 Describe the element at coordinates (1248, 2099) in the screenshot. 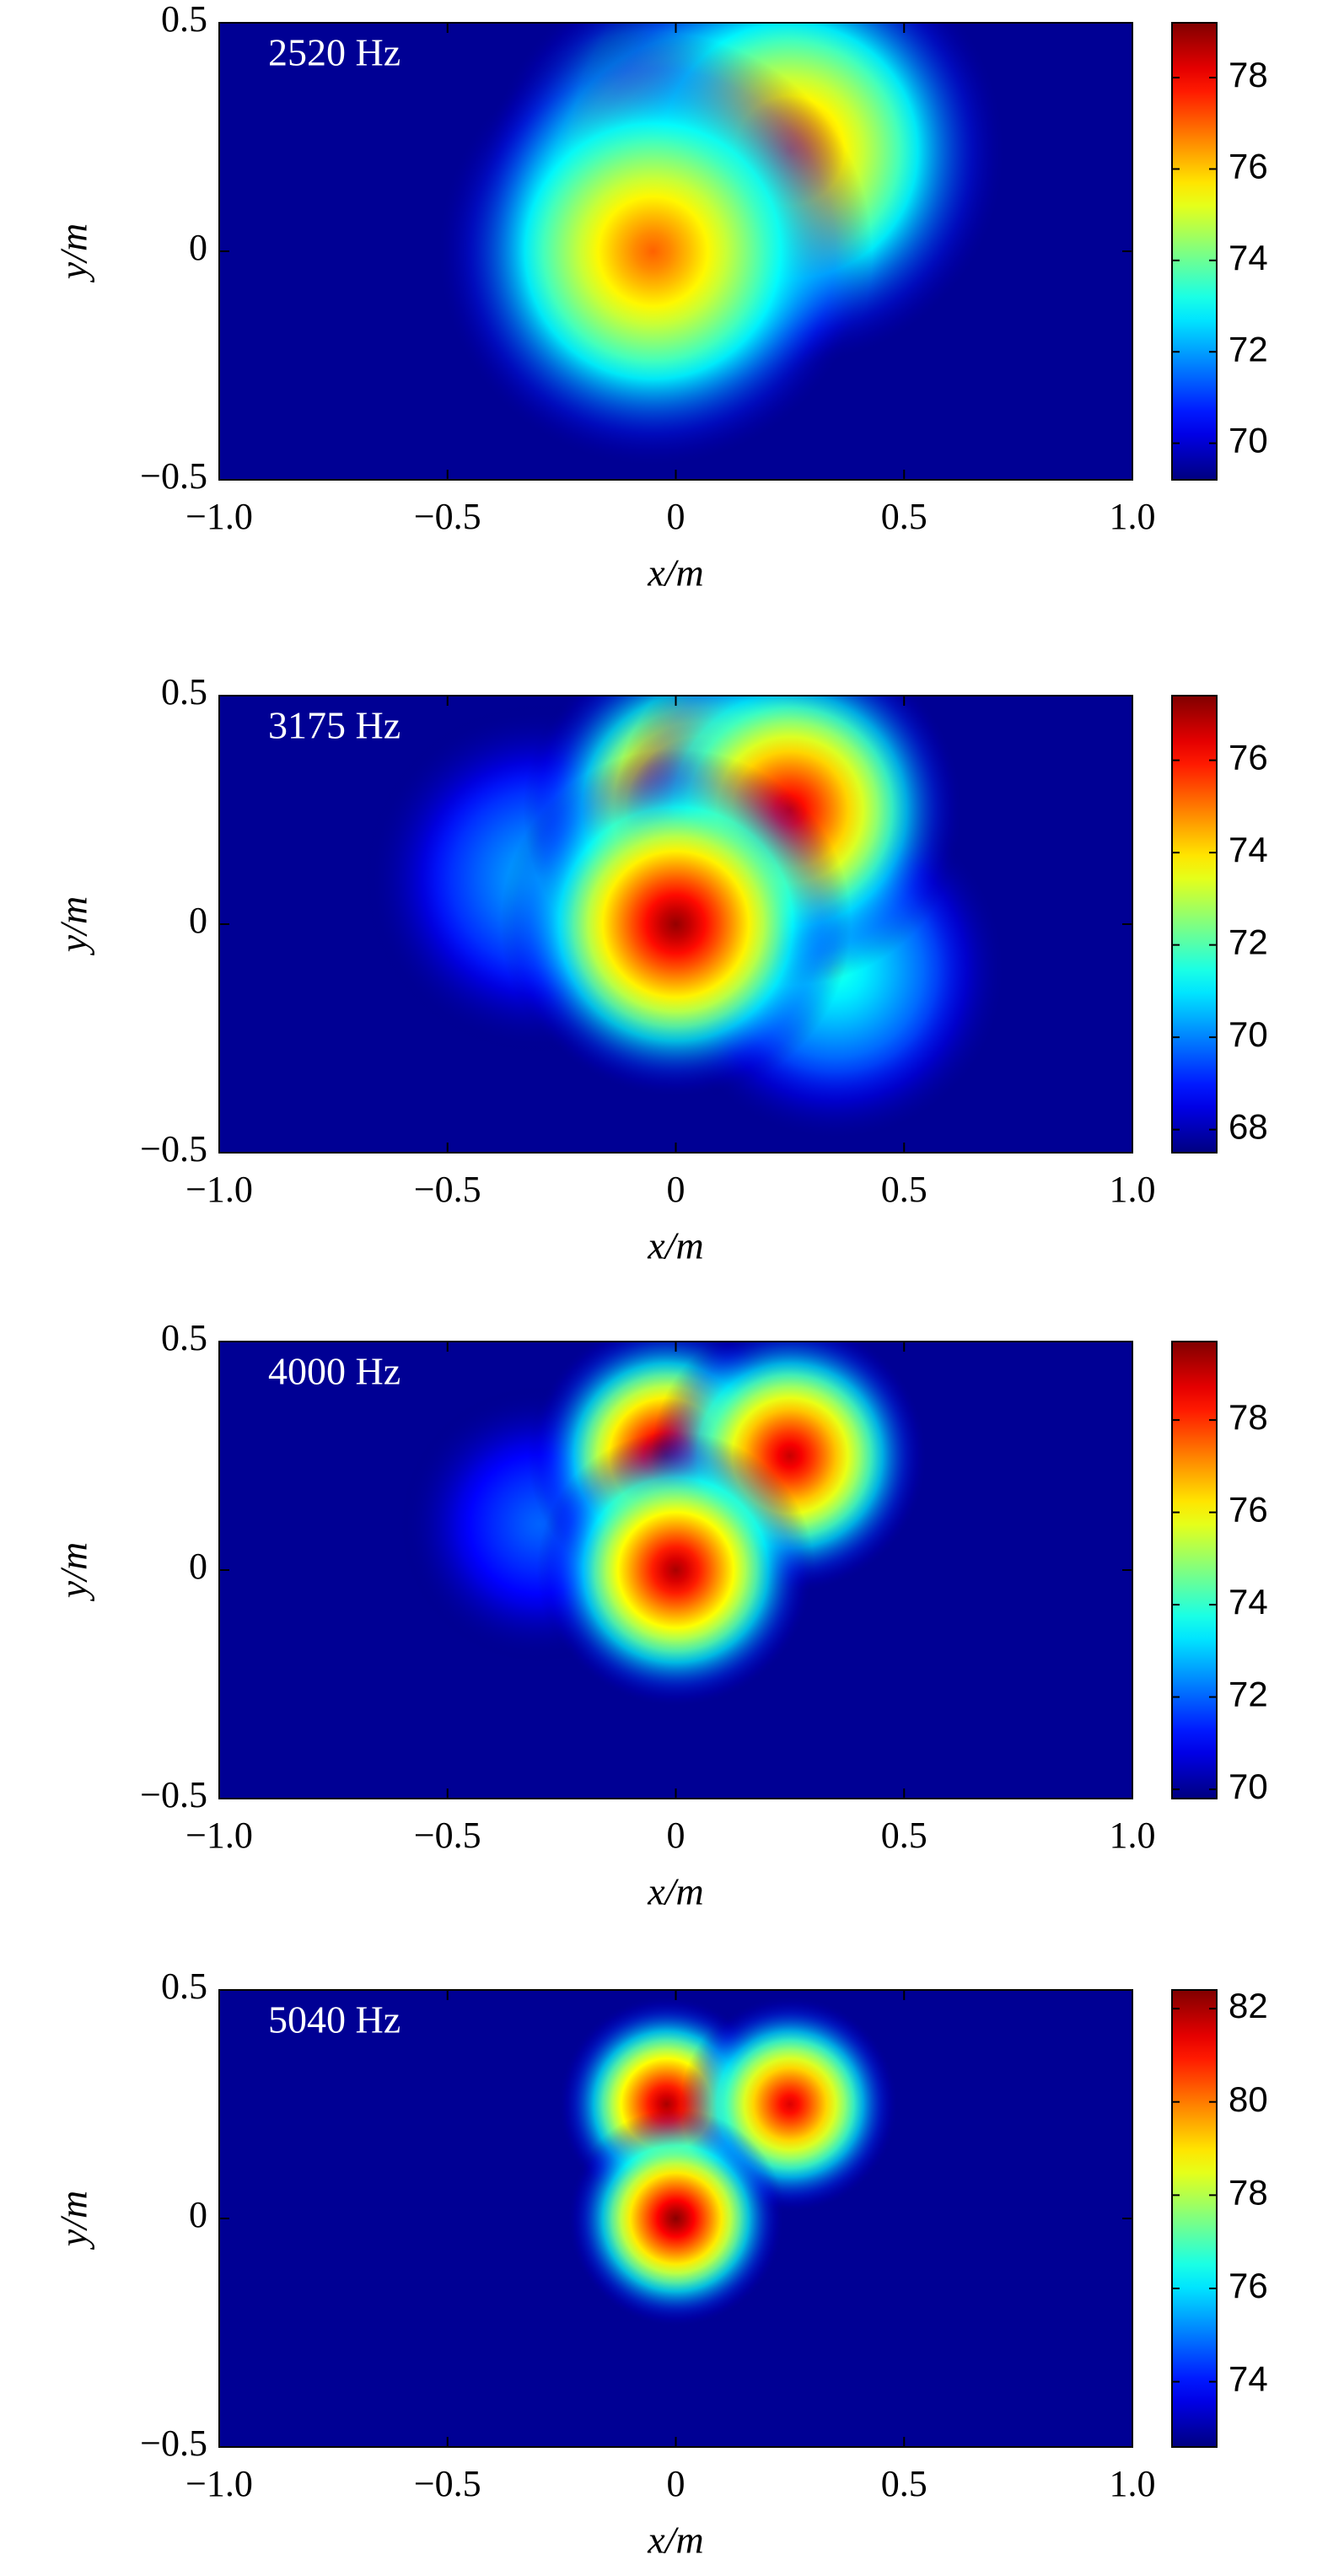

I see `colorbar-tick-label: 80` at that location.